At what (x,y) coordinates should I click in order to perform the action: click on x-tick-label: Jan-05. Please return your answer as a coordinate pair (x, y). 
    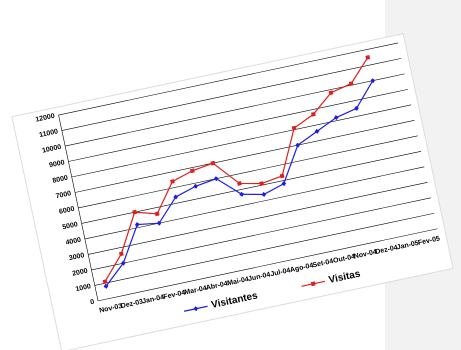
    Looking at the image, I should click on (407, 245).